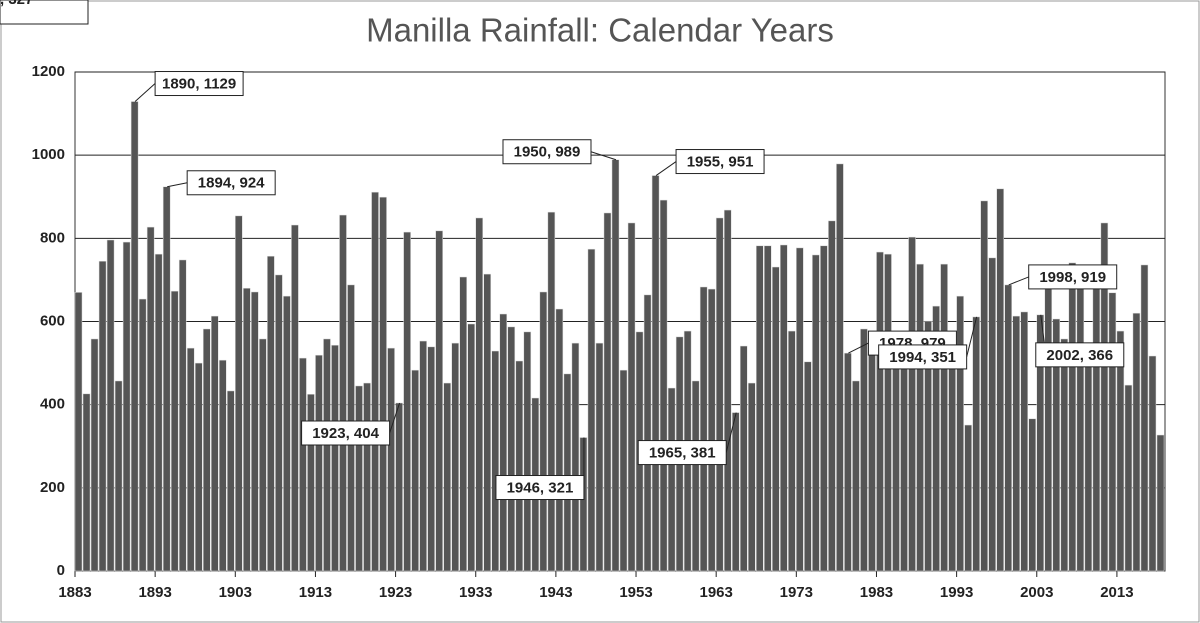 This screenshot has width=1200, height=623. Describe the element at coordinates (48, 71) in the screenshot. I see `y-tick-label: 1200` at that location.